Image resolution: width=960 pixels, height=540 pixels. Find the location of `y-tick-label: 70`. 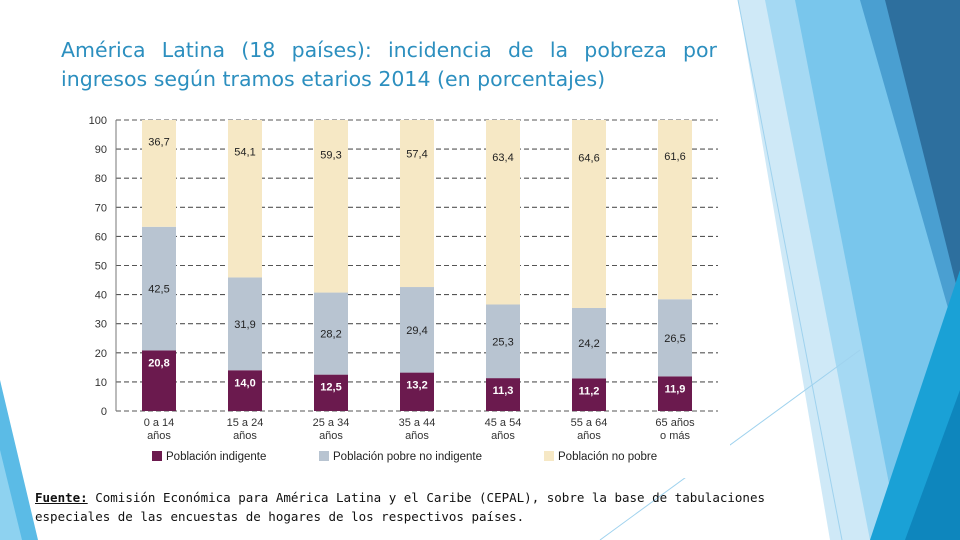

y-tick-label: 70 is located at coordinates (101, 208).